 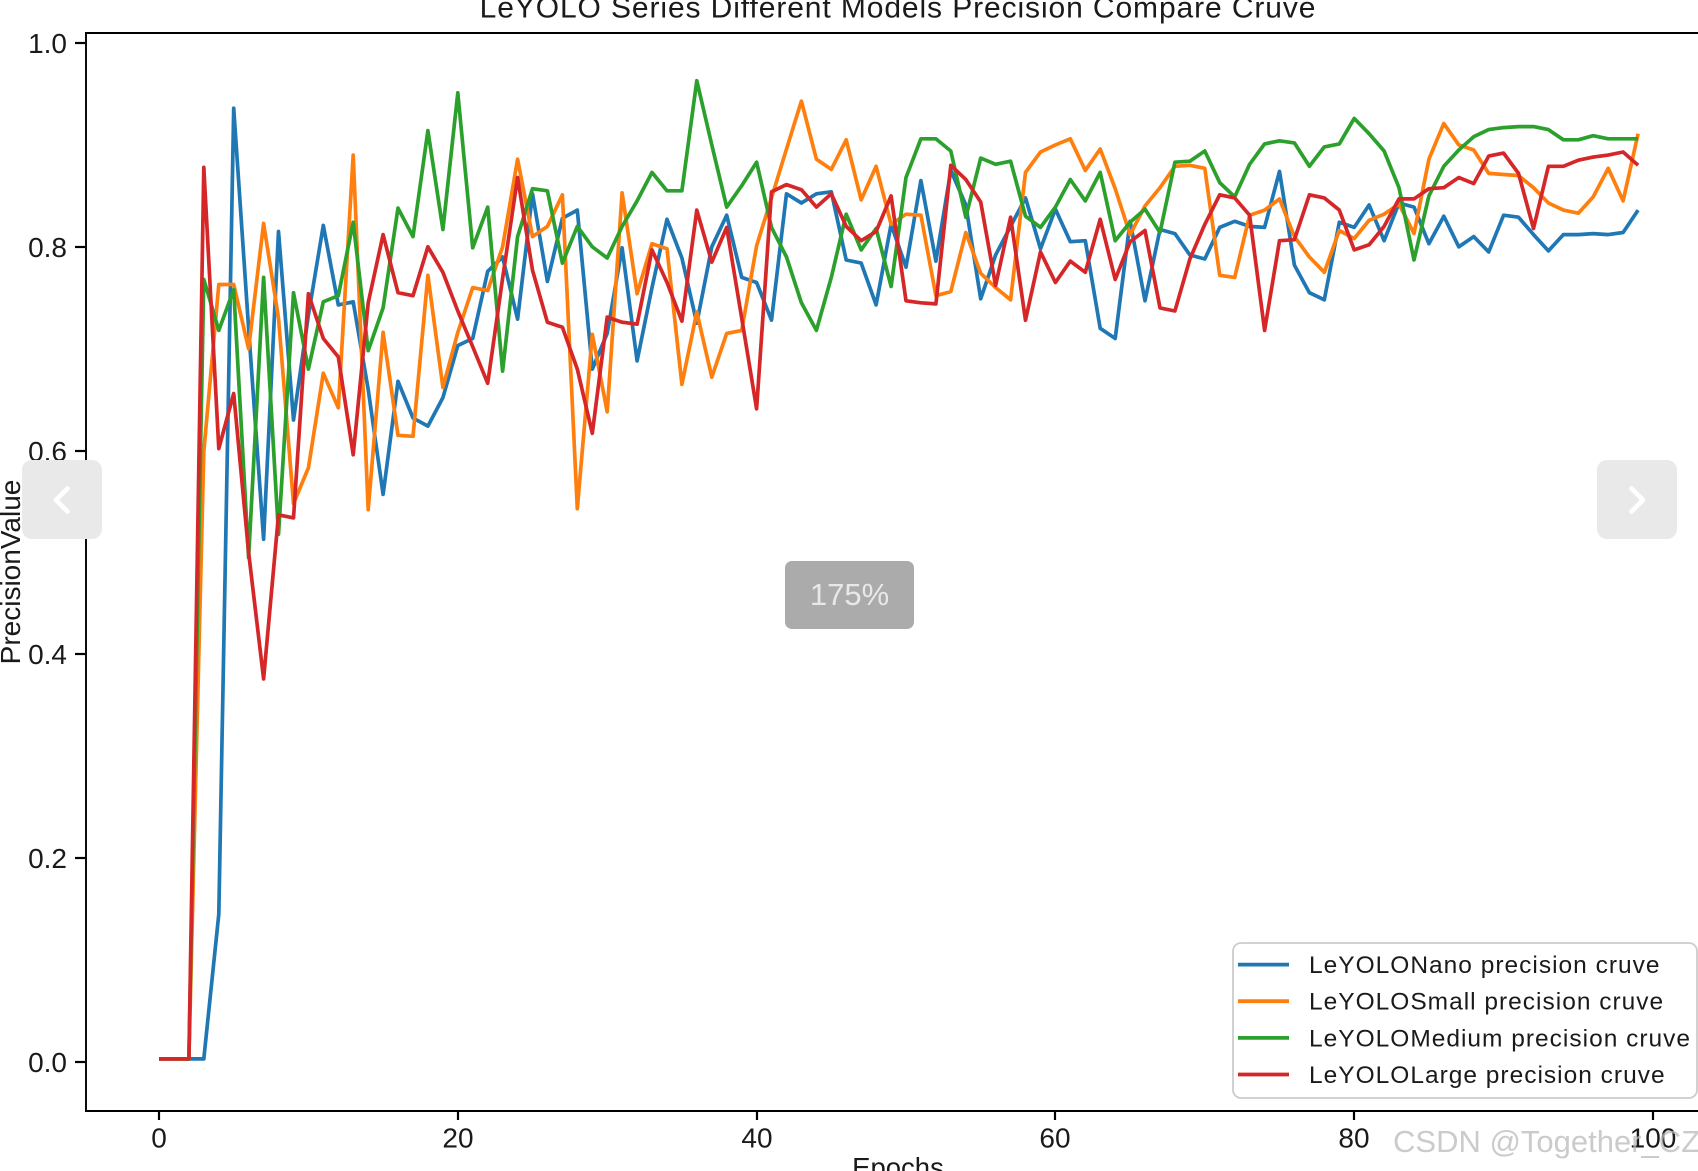 I want to click on svg-text: PrecisionValue, so click(x=13, y=572).